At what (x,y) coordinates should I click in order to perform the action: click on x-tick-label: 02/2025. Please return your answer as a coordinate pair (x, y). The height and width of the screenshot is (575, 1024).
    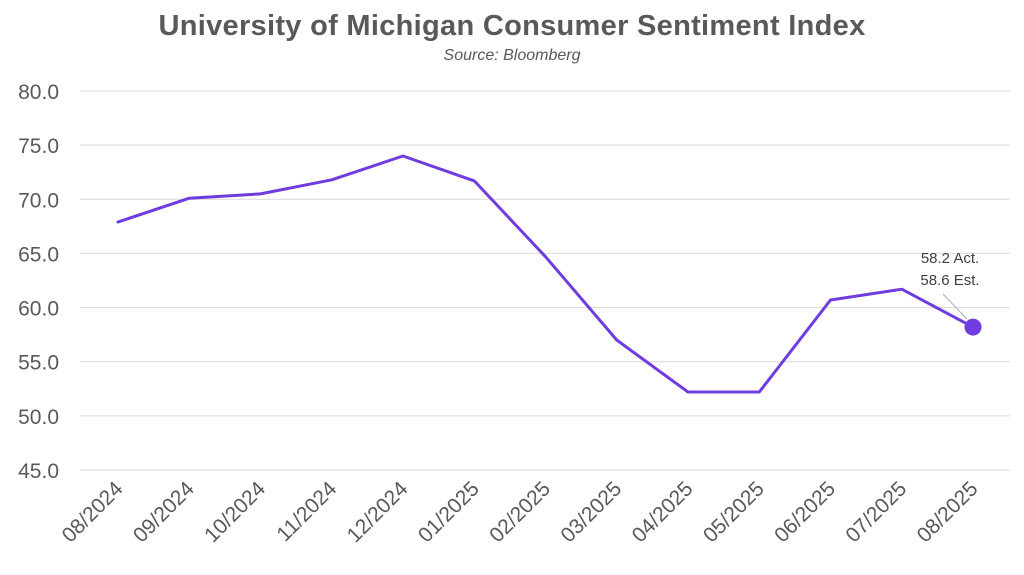
    Looking at the image, I should click on (520, 512).